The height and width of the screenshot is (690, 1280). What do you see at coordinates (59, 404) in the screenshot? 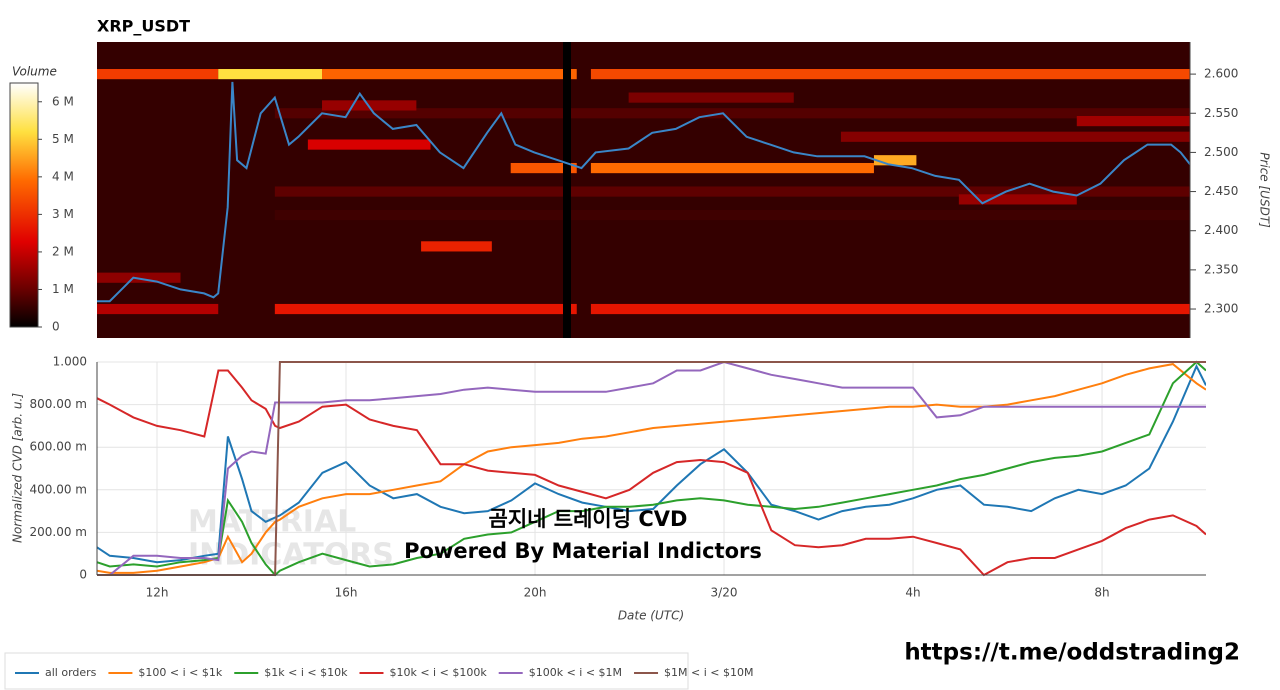
I see `y-tick-label: 800.00 m` at bounding box center [59, 404].